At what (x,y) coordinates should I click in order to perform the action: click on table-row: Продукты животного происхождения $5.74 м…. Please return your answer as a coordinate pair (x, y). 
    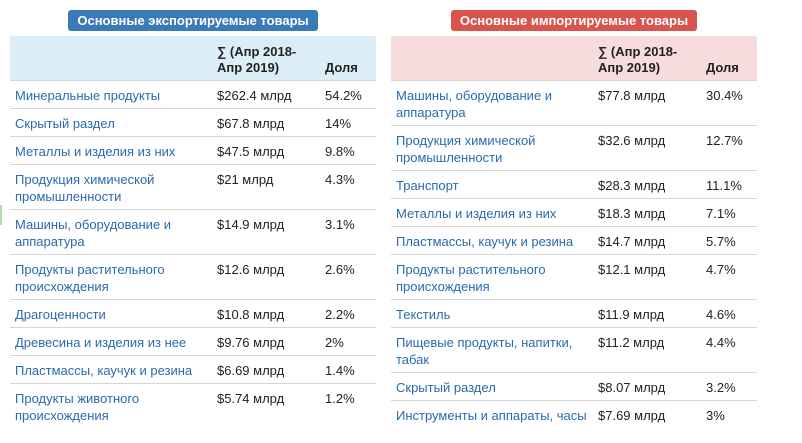
    Looking at the image, I should click on (193, 406).